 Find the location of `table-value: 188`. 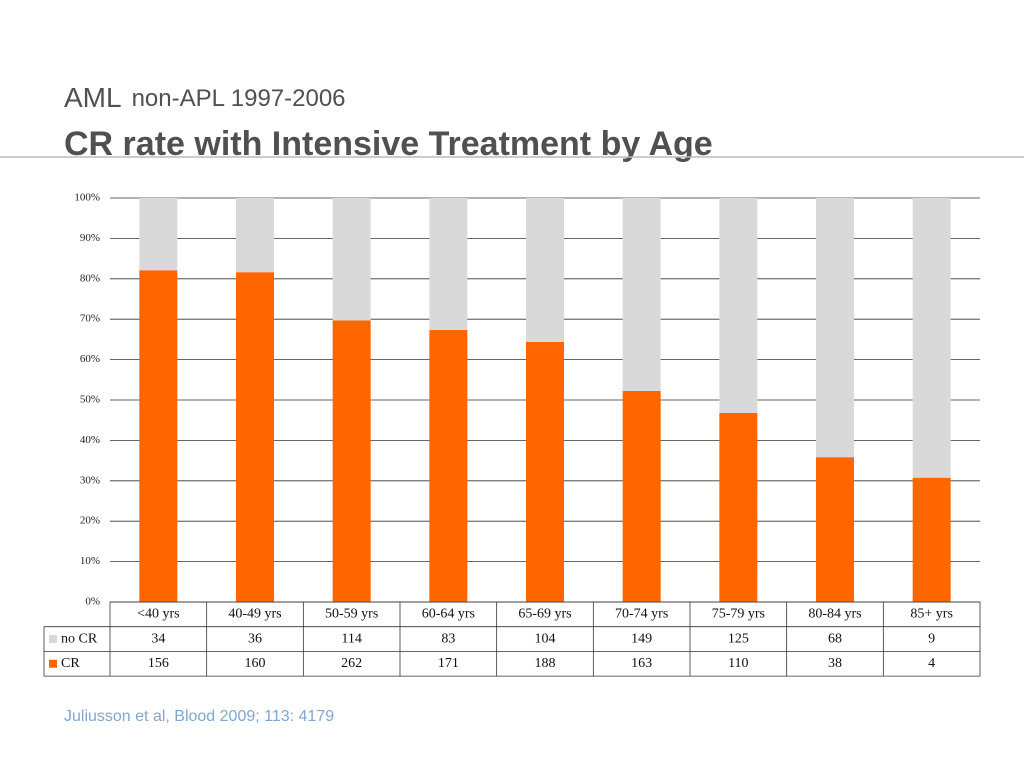

table-value: 188 is located at coordinates (545, 663).